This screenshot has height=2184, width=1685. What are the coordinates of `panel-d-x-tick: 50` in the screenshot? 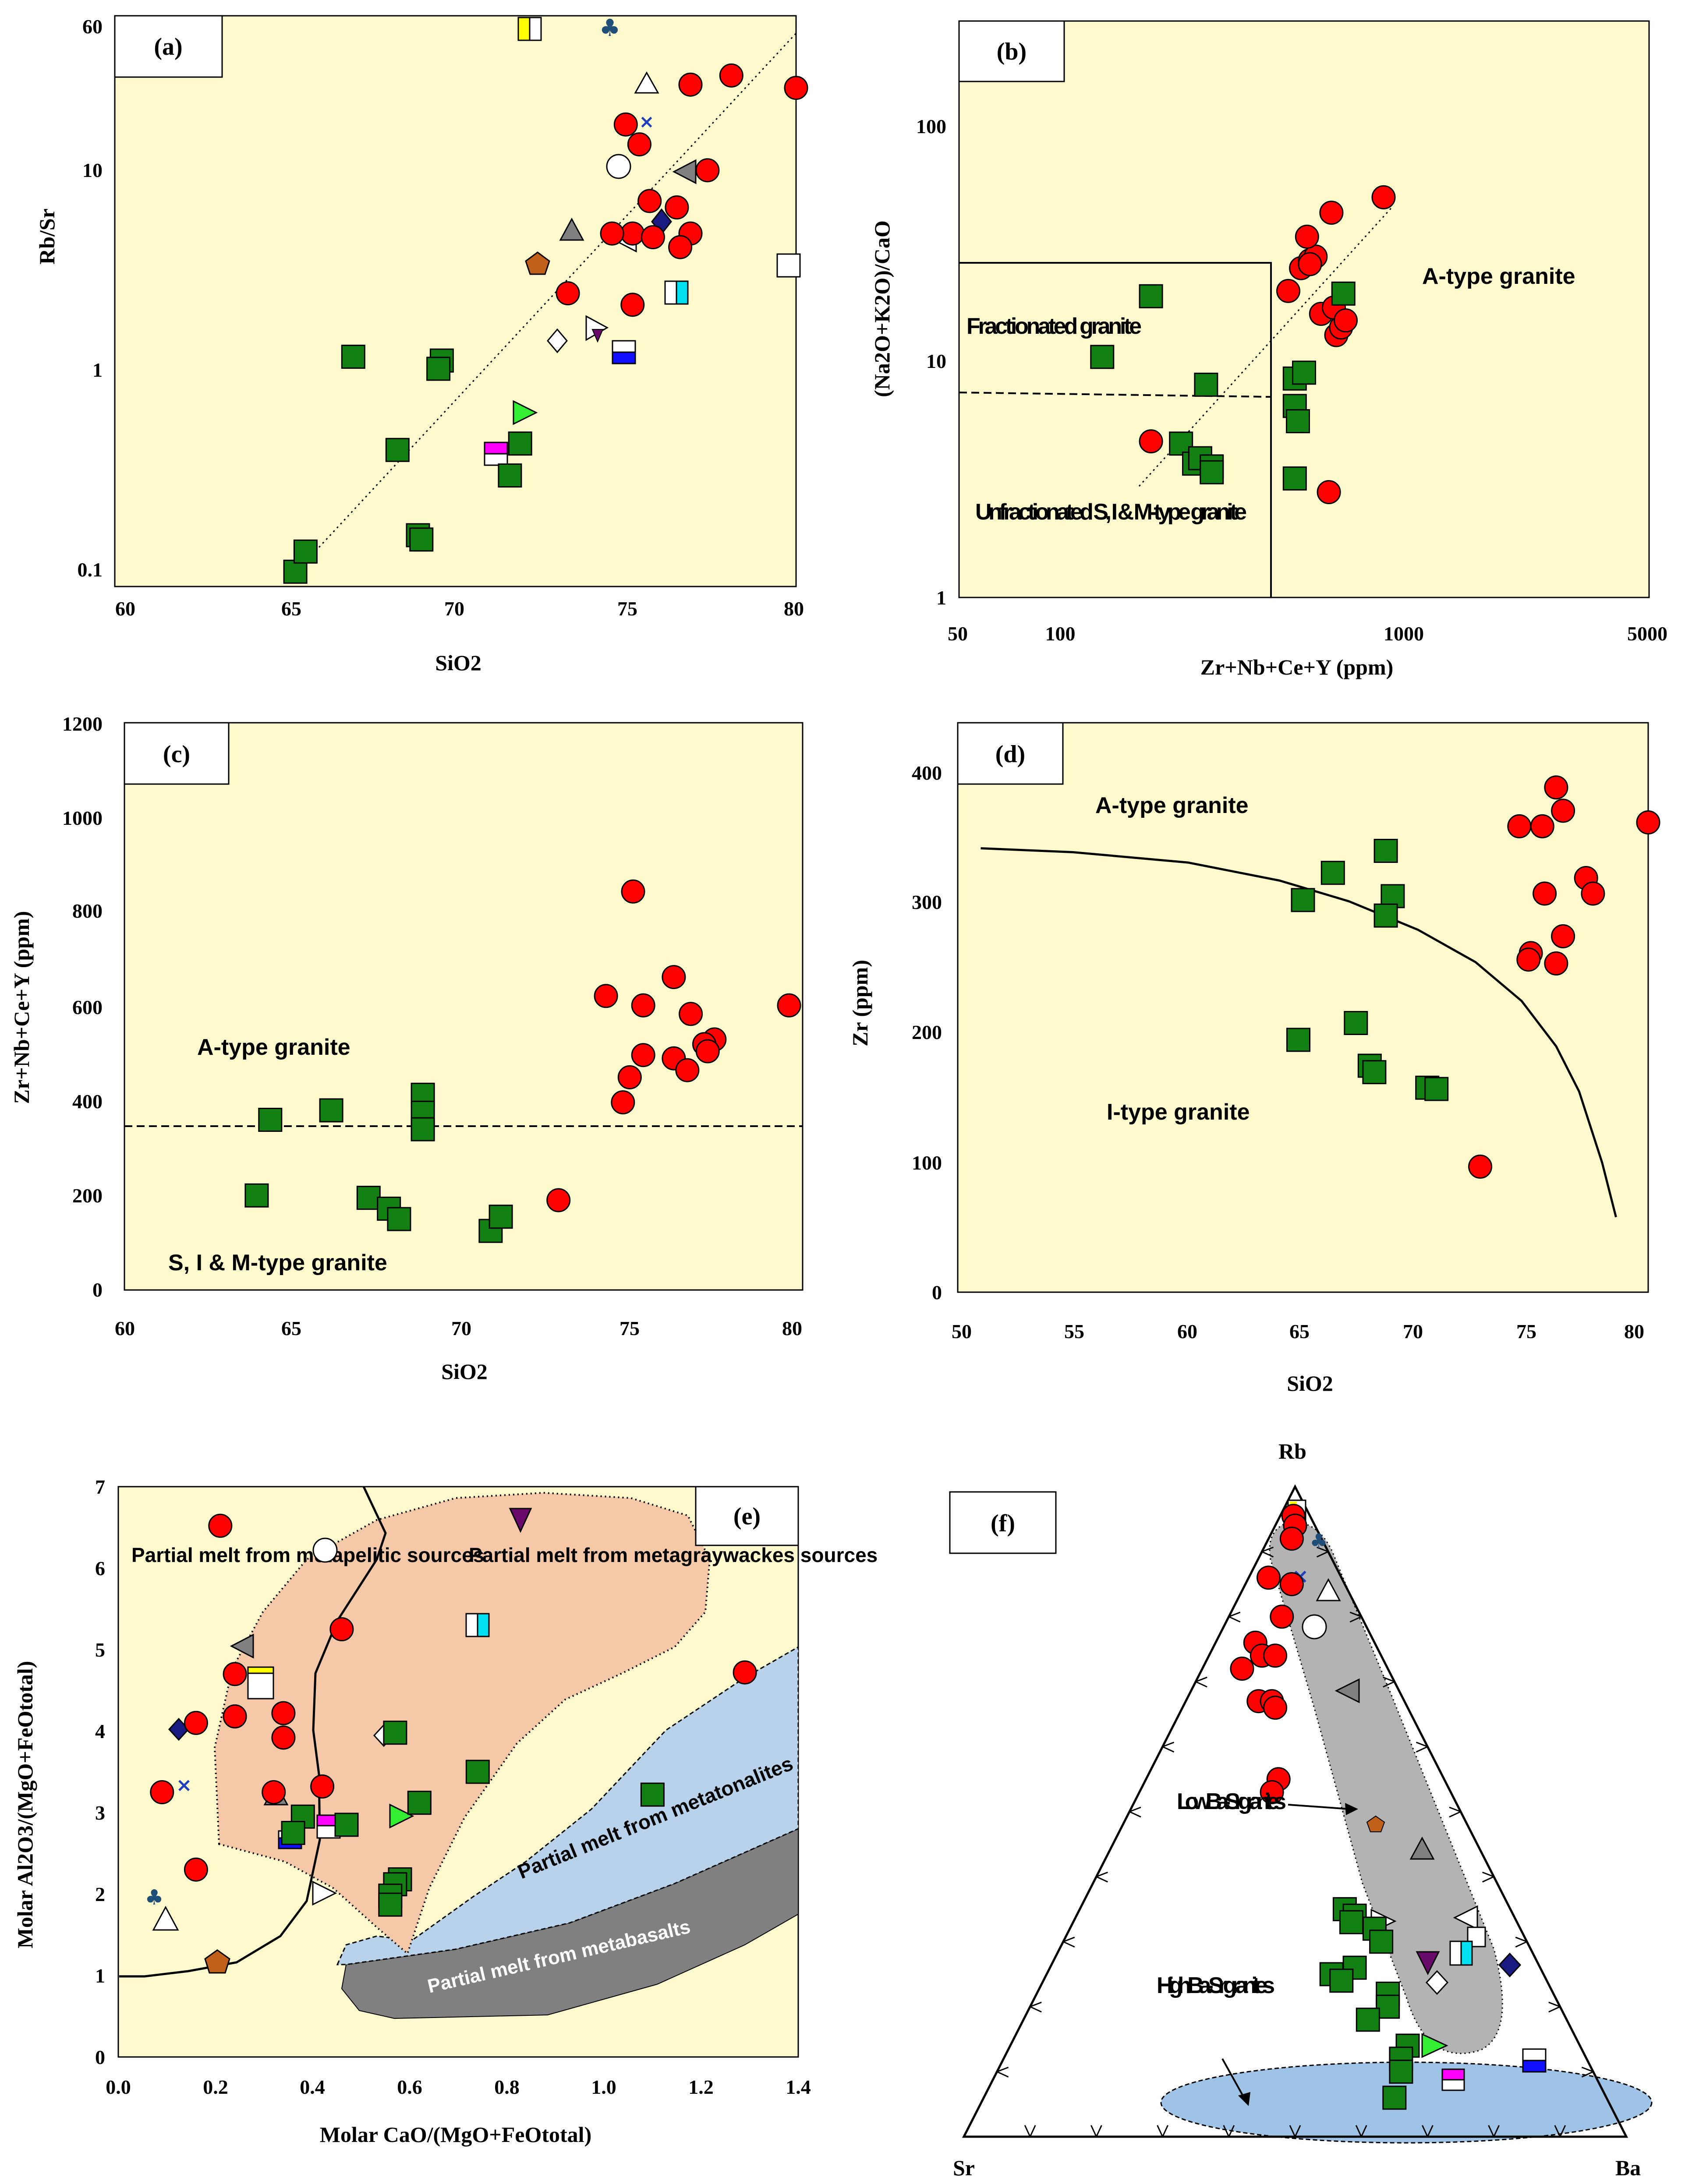 It's located at (962, 1331).